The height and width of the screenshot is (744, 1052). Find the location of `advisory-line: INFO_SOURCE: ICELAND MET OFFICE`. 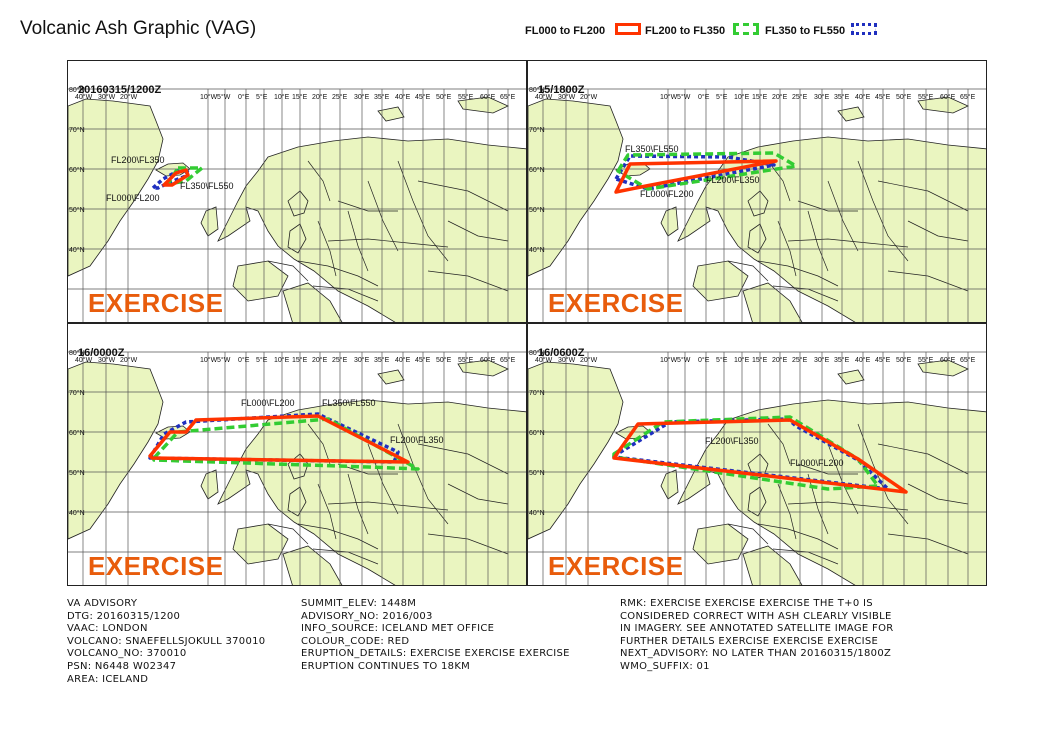

advisory-line: INFO_SOURCE: ICELAND MET OFFICE is located at coordinates (398, 629).